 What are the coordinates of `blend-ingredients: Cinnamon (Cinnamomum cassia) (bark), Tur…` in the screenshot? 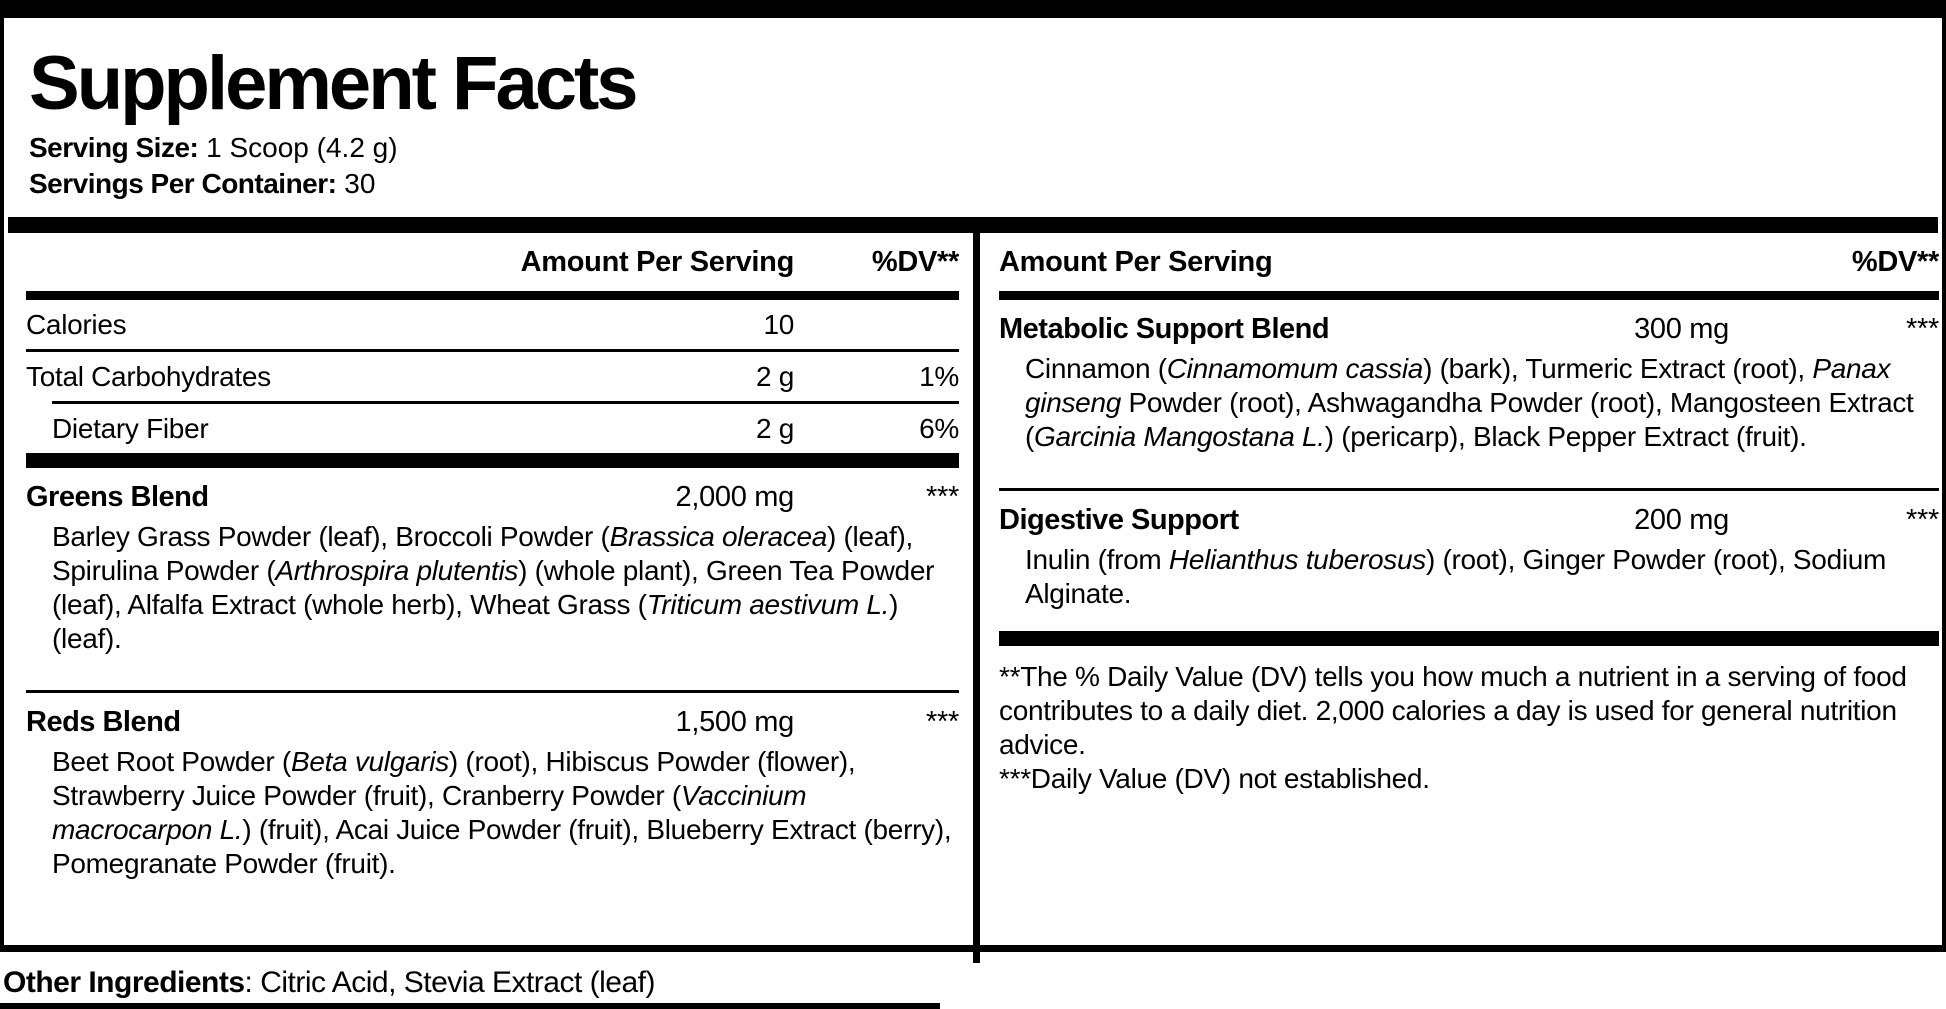 It's located at (1469, 402).